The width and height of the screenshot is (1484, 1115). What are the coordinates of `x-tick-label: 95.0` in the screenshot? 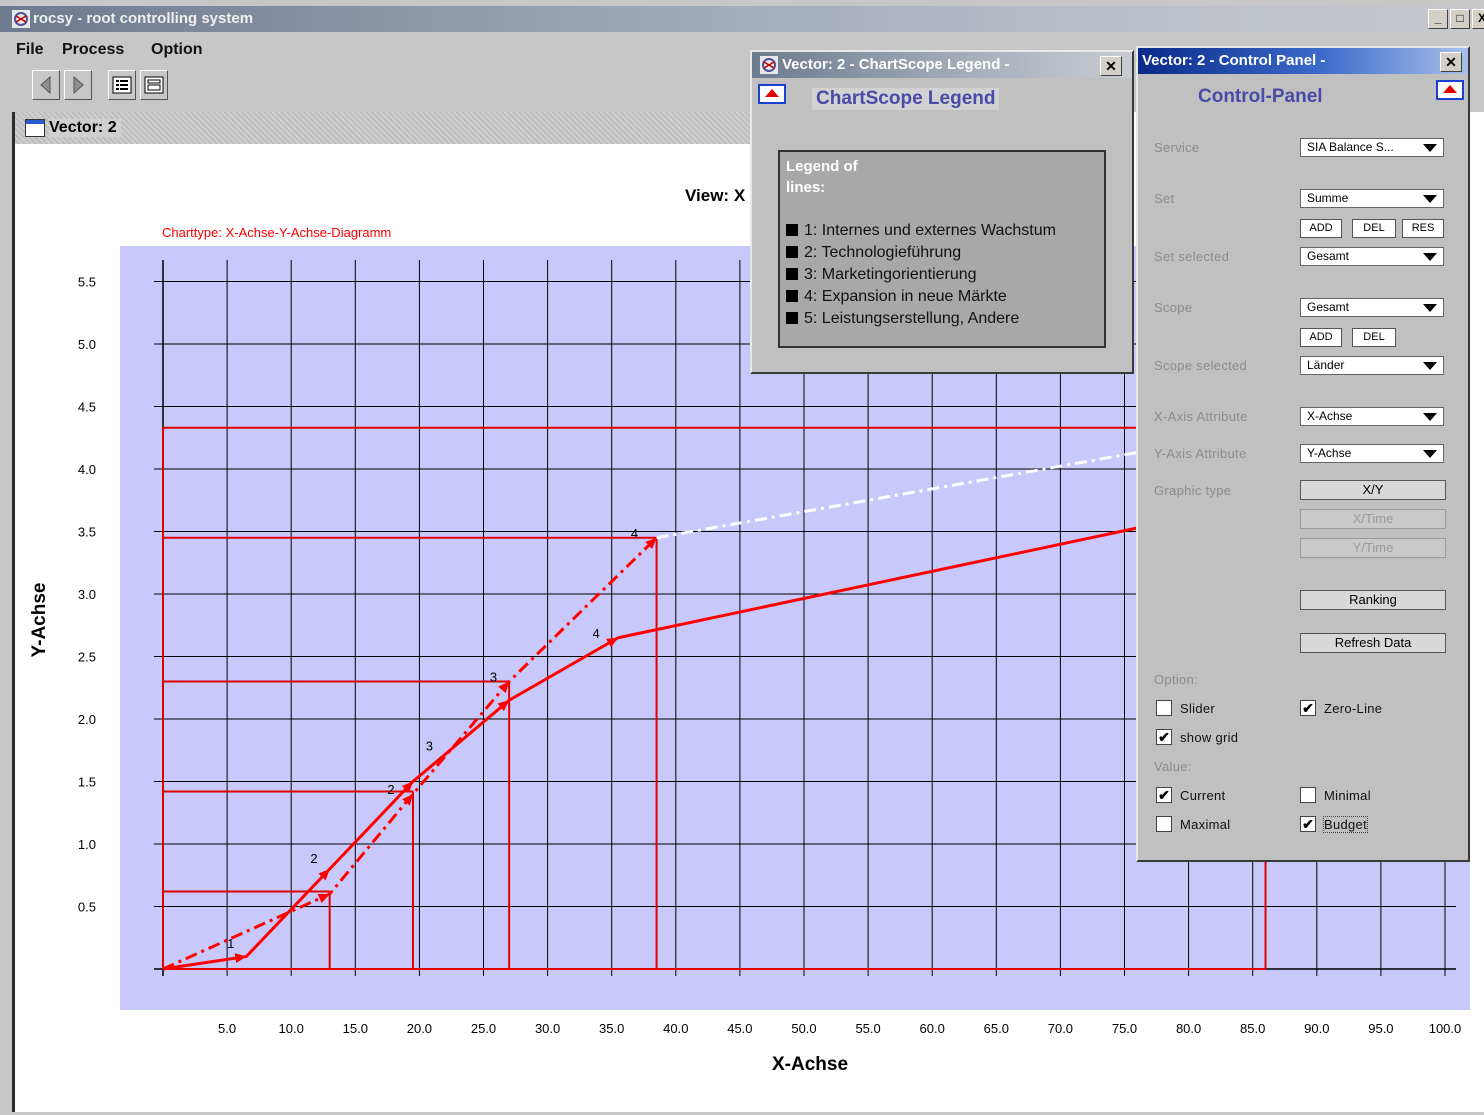 It's located at (1380, 1028).